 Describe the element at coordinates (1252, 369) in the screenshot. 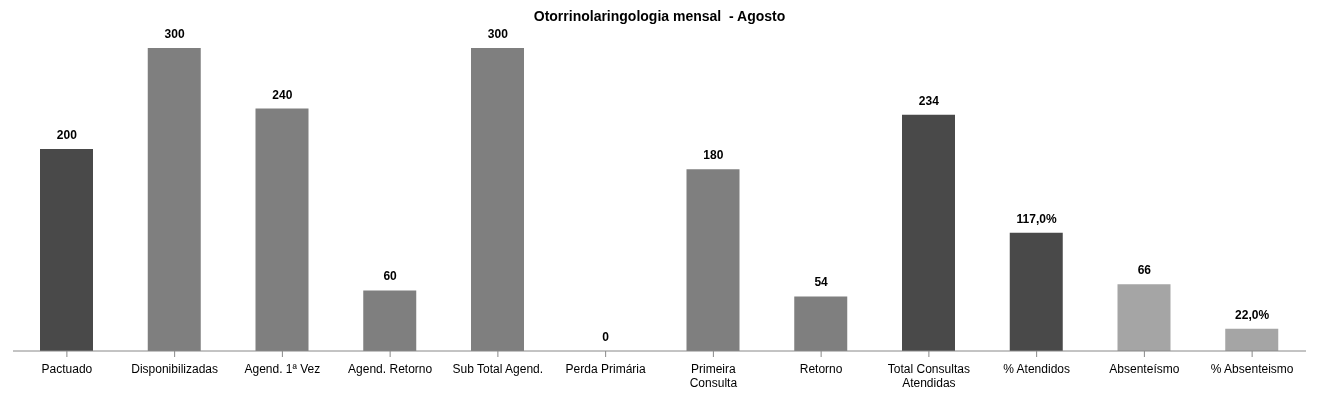

I see `x-tick-label: % Absenteismo` at that location.